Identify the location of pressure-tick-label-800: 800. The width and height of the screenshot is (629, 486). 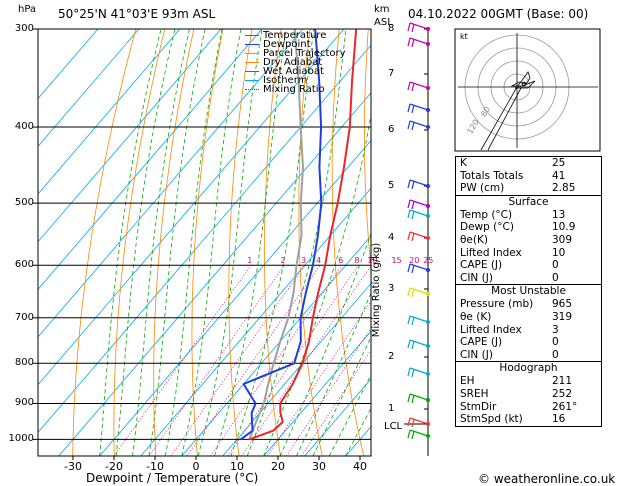
(24, 363).